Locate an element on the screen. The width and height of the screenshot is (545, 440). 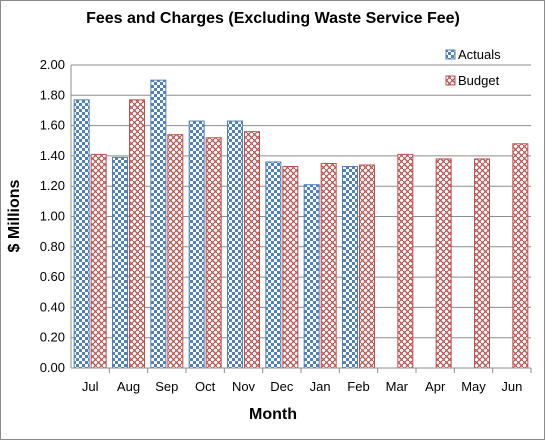
x-tick-label: Nov is located at coordinates (244, 386).